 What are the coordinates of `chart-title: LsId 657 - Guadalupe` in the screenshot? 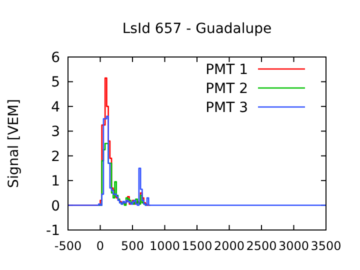 It's located at (197, 29).